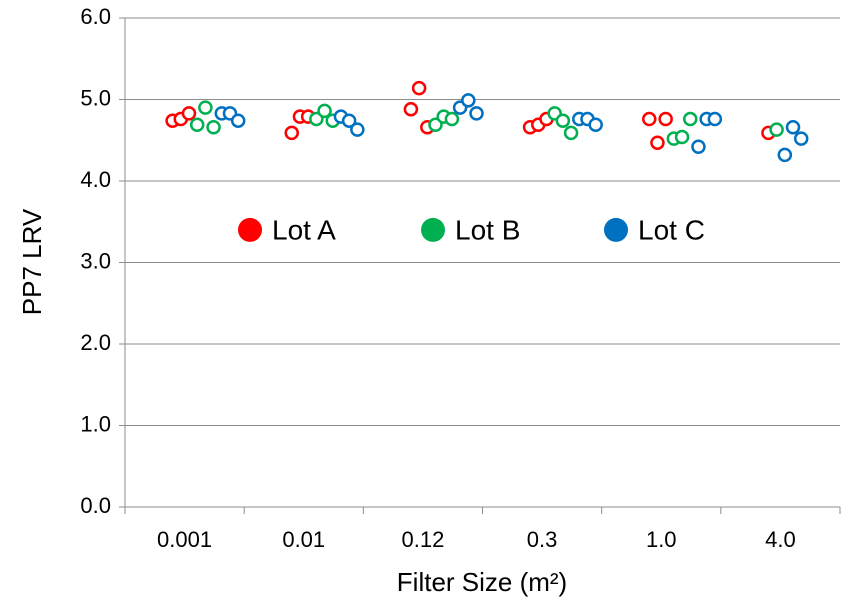 This screenshot has width=841, height=605. Describe the element at coordinates (95, 179) in the screenshot. I see `y-tick-label: 4.0` at that location.